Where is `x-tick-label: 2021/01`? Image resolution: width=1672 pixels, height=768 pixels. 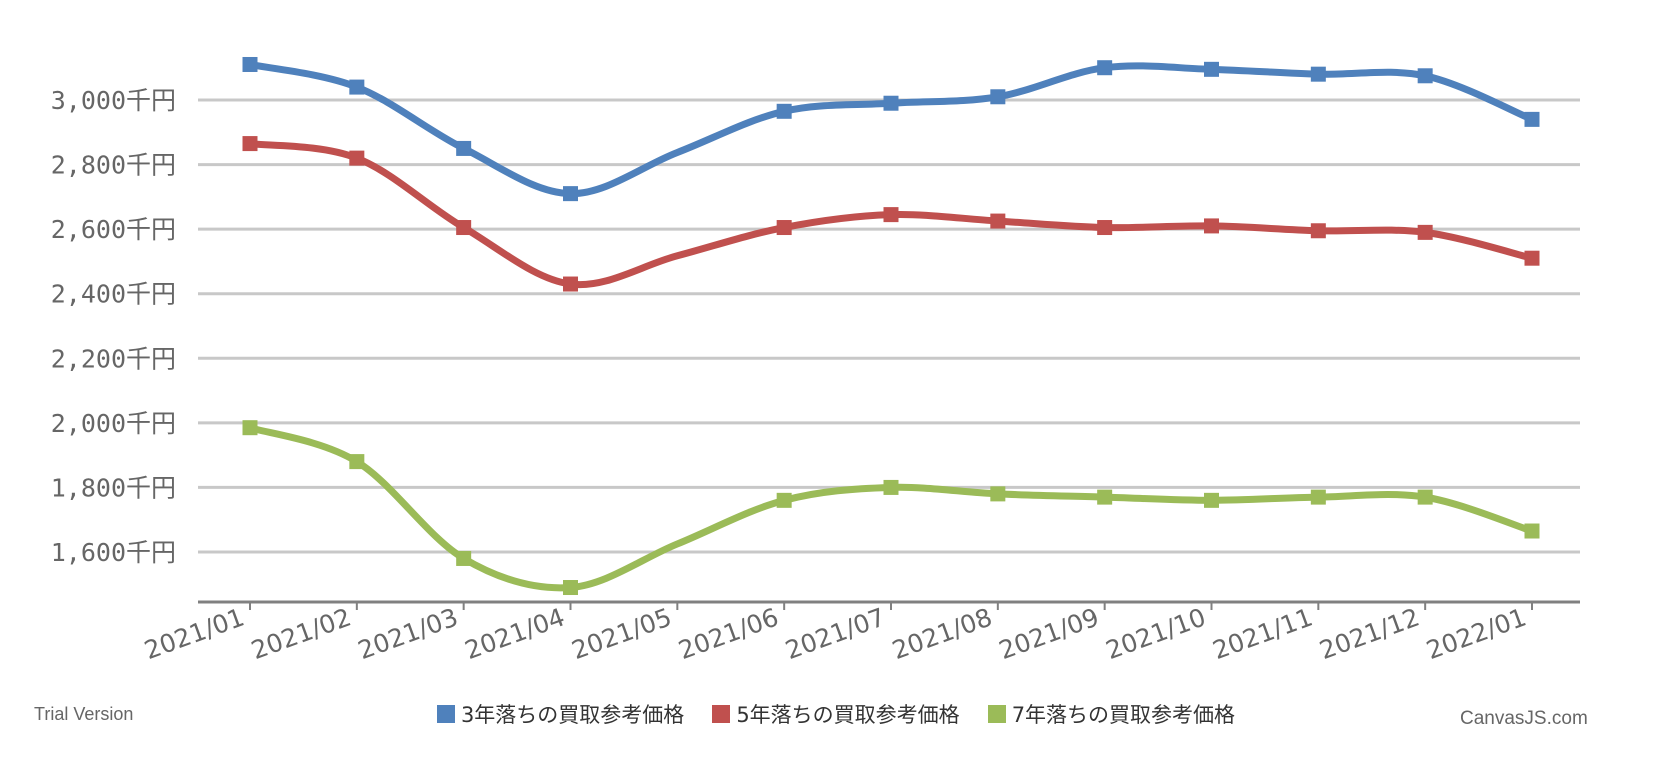
x-tick-label: 2021/01 is located at coordinates (195, 633).